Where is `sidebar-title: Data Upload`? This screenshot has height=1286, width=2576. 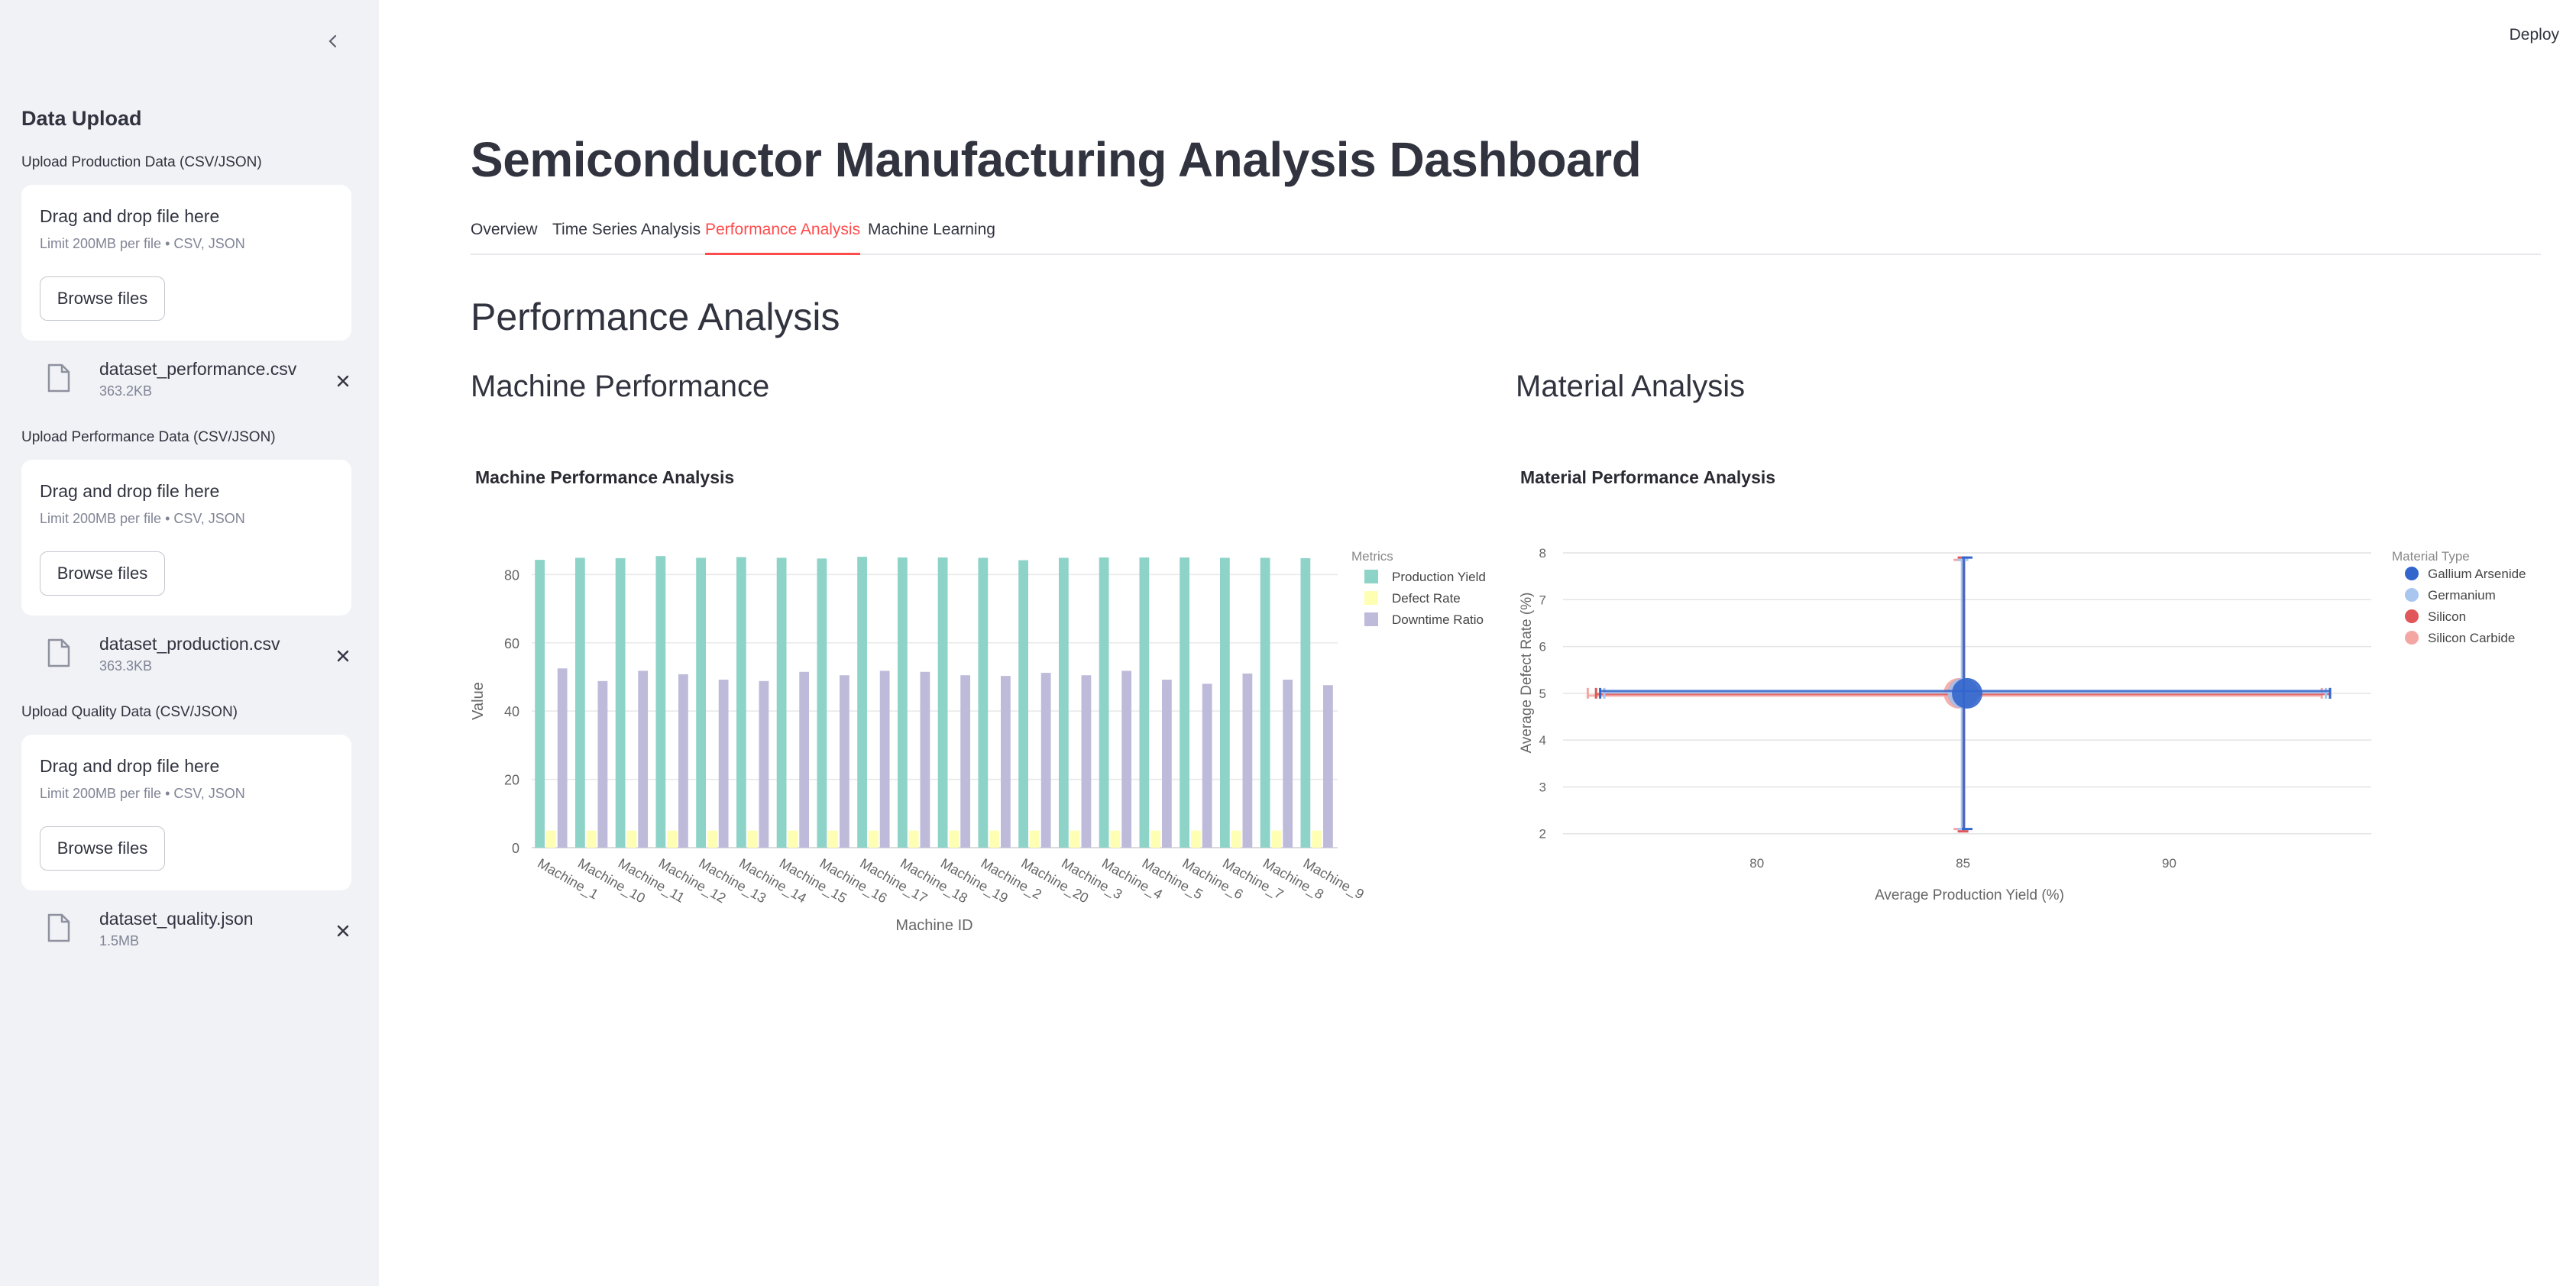 sidebar-title: Data Upload is located at coordinates (81, 118).